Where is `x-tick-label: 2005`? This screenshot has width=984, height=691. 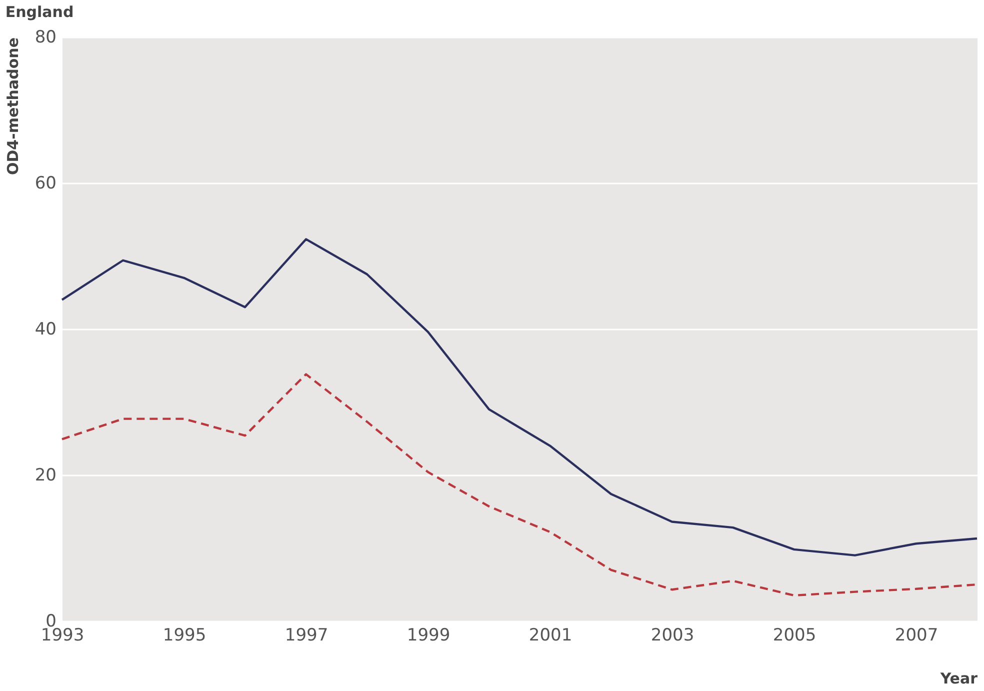
x-tick-label: 2005 is located at coordinates (794, 636).